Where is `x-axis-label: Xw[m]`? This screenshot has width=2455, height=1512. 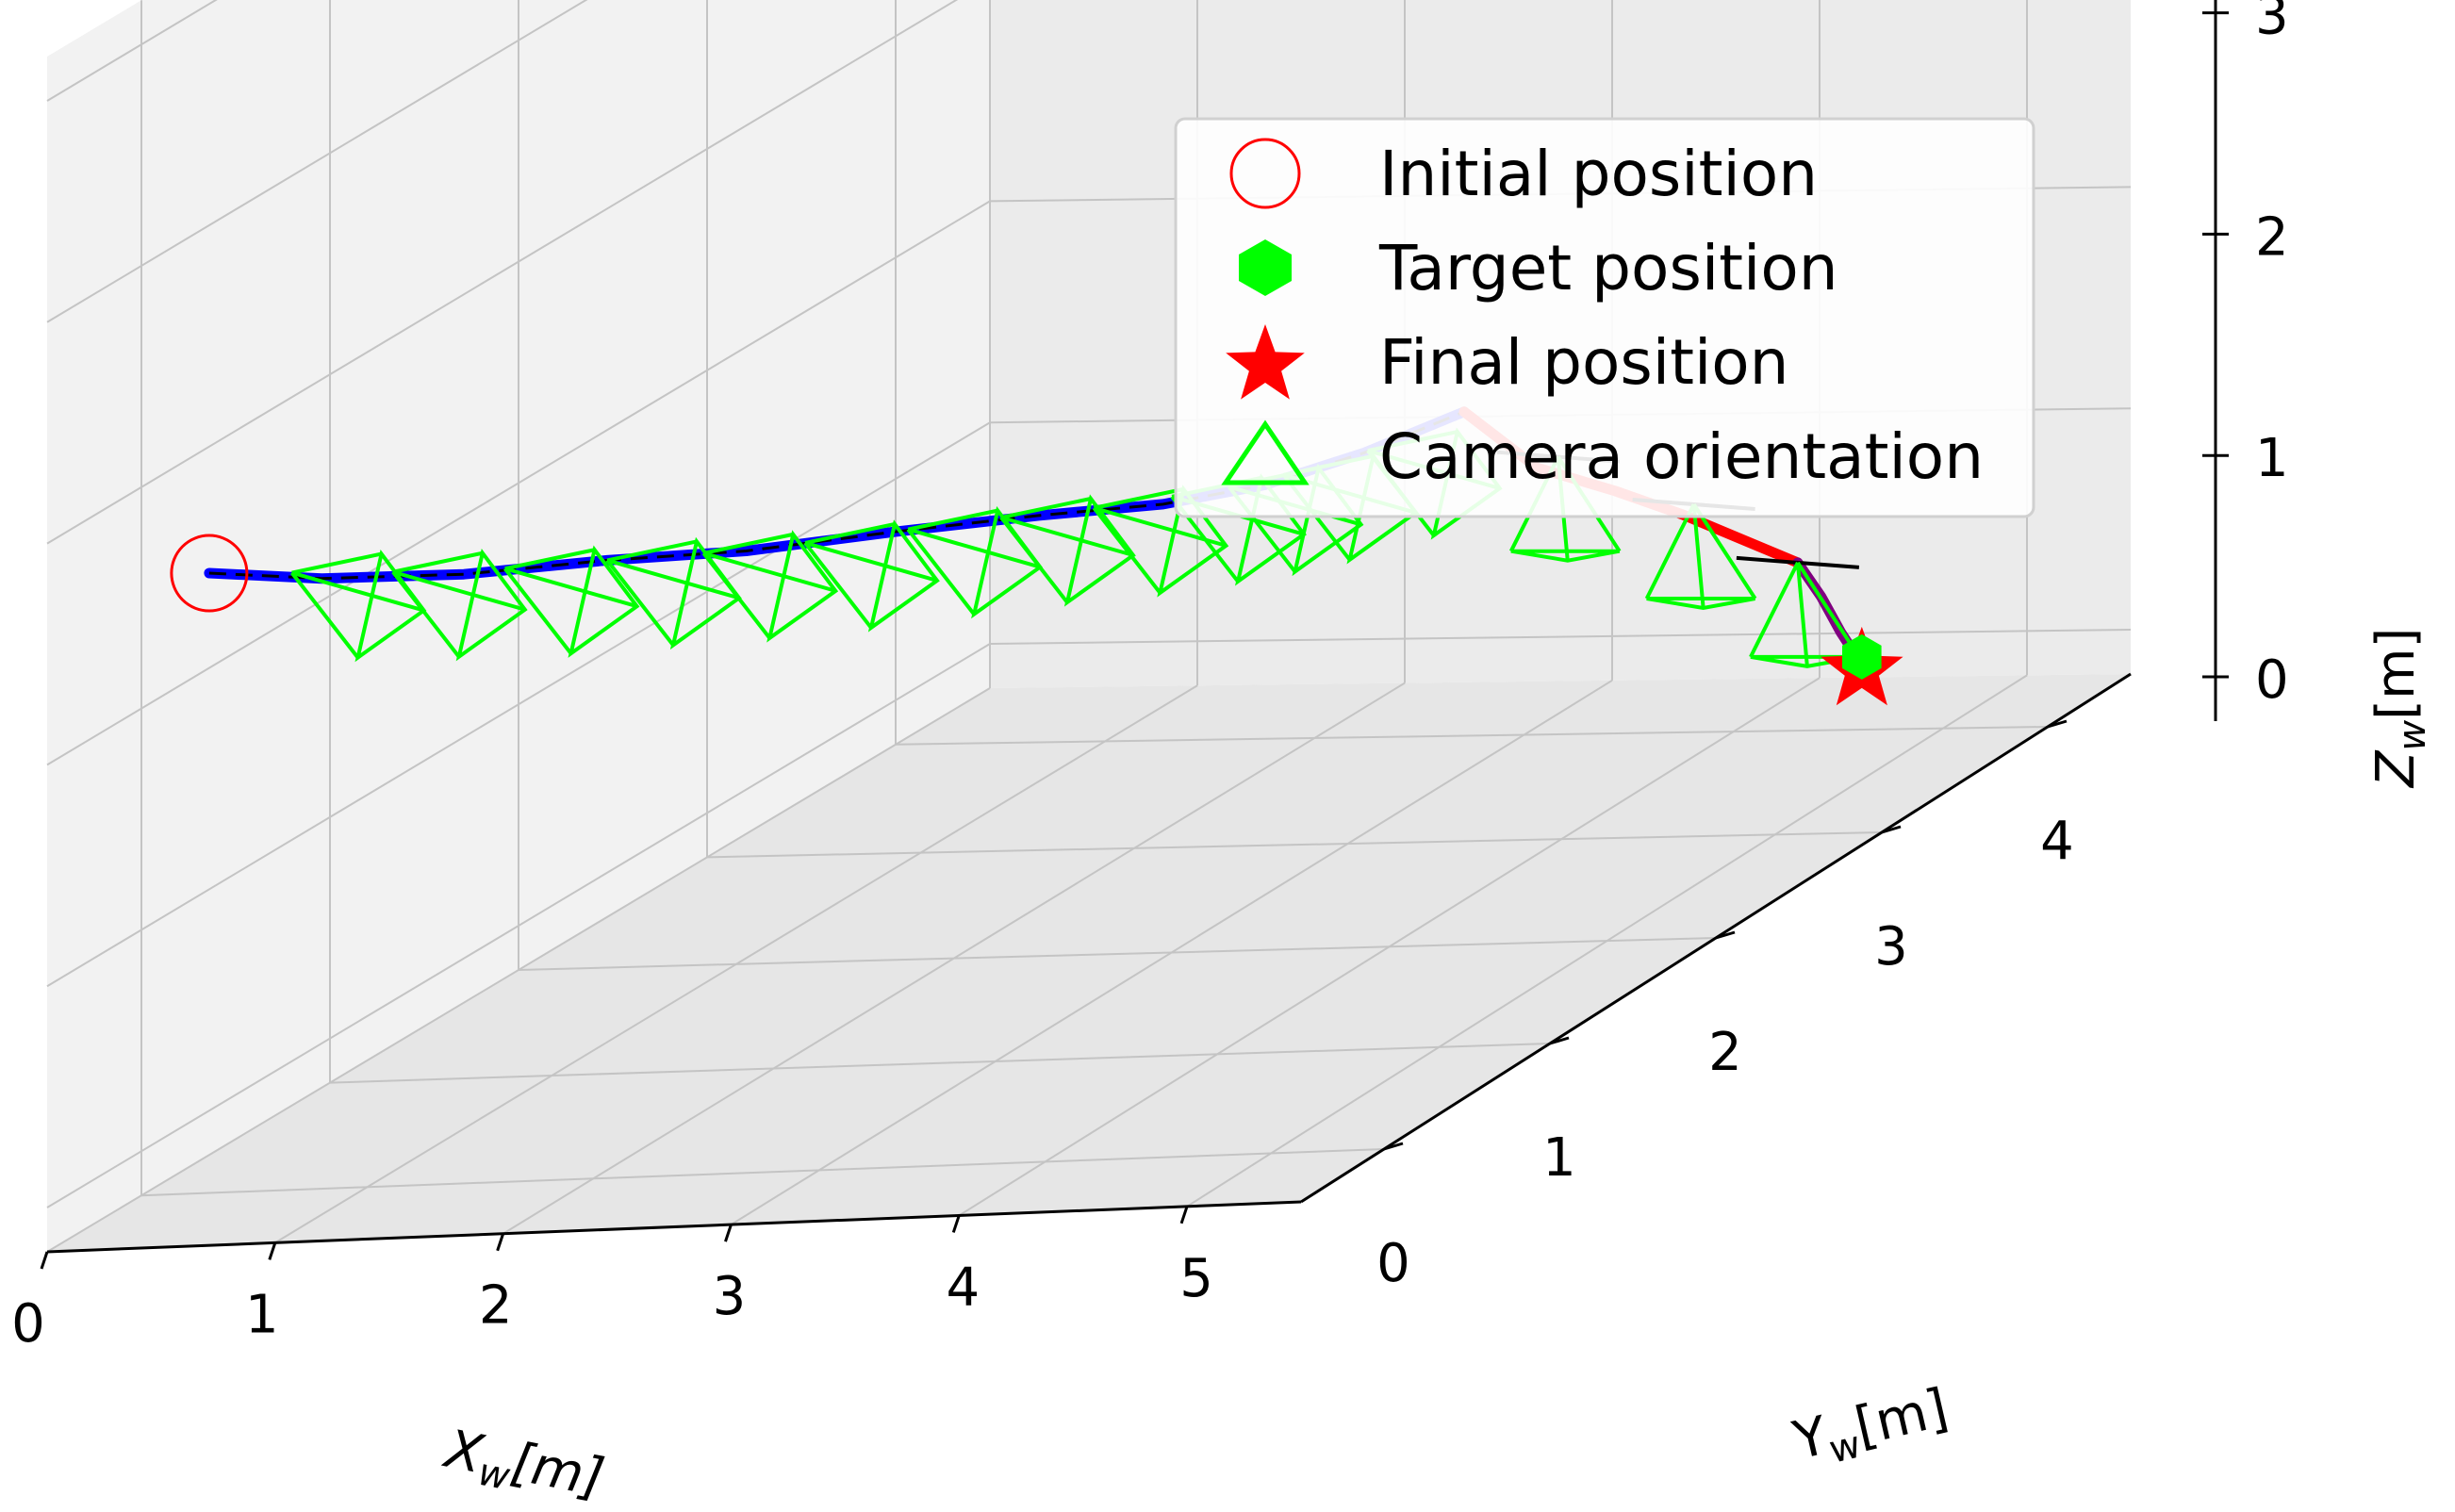 x-axis-label: Xw[m] is located at coordinates (523, 1465).